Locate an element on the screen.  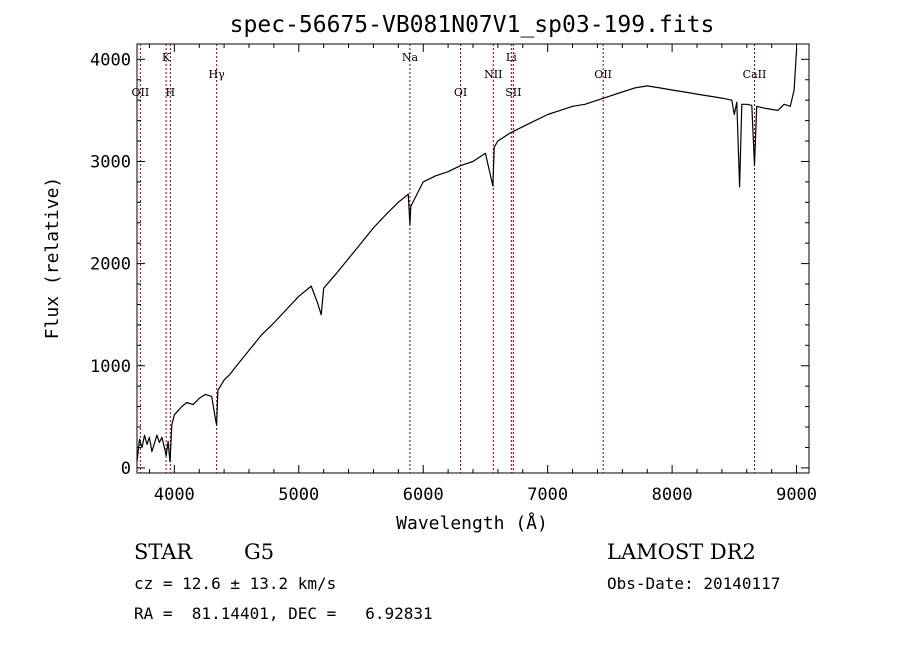
x-tick-label: 5000 is located at coordinates (298, 495).